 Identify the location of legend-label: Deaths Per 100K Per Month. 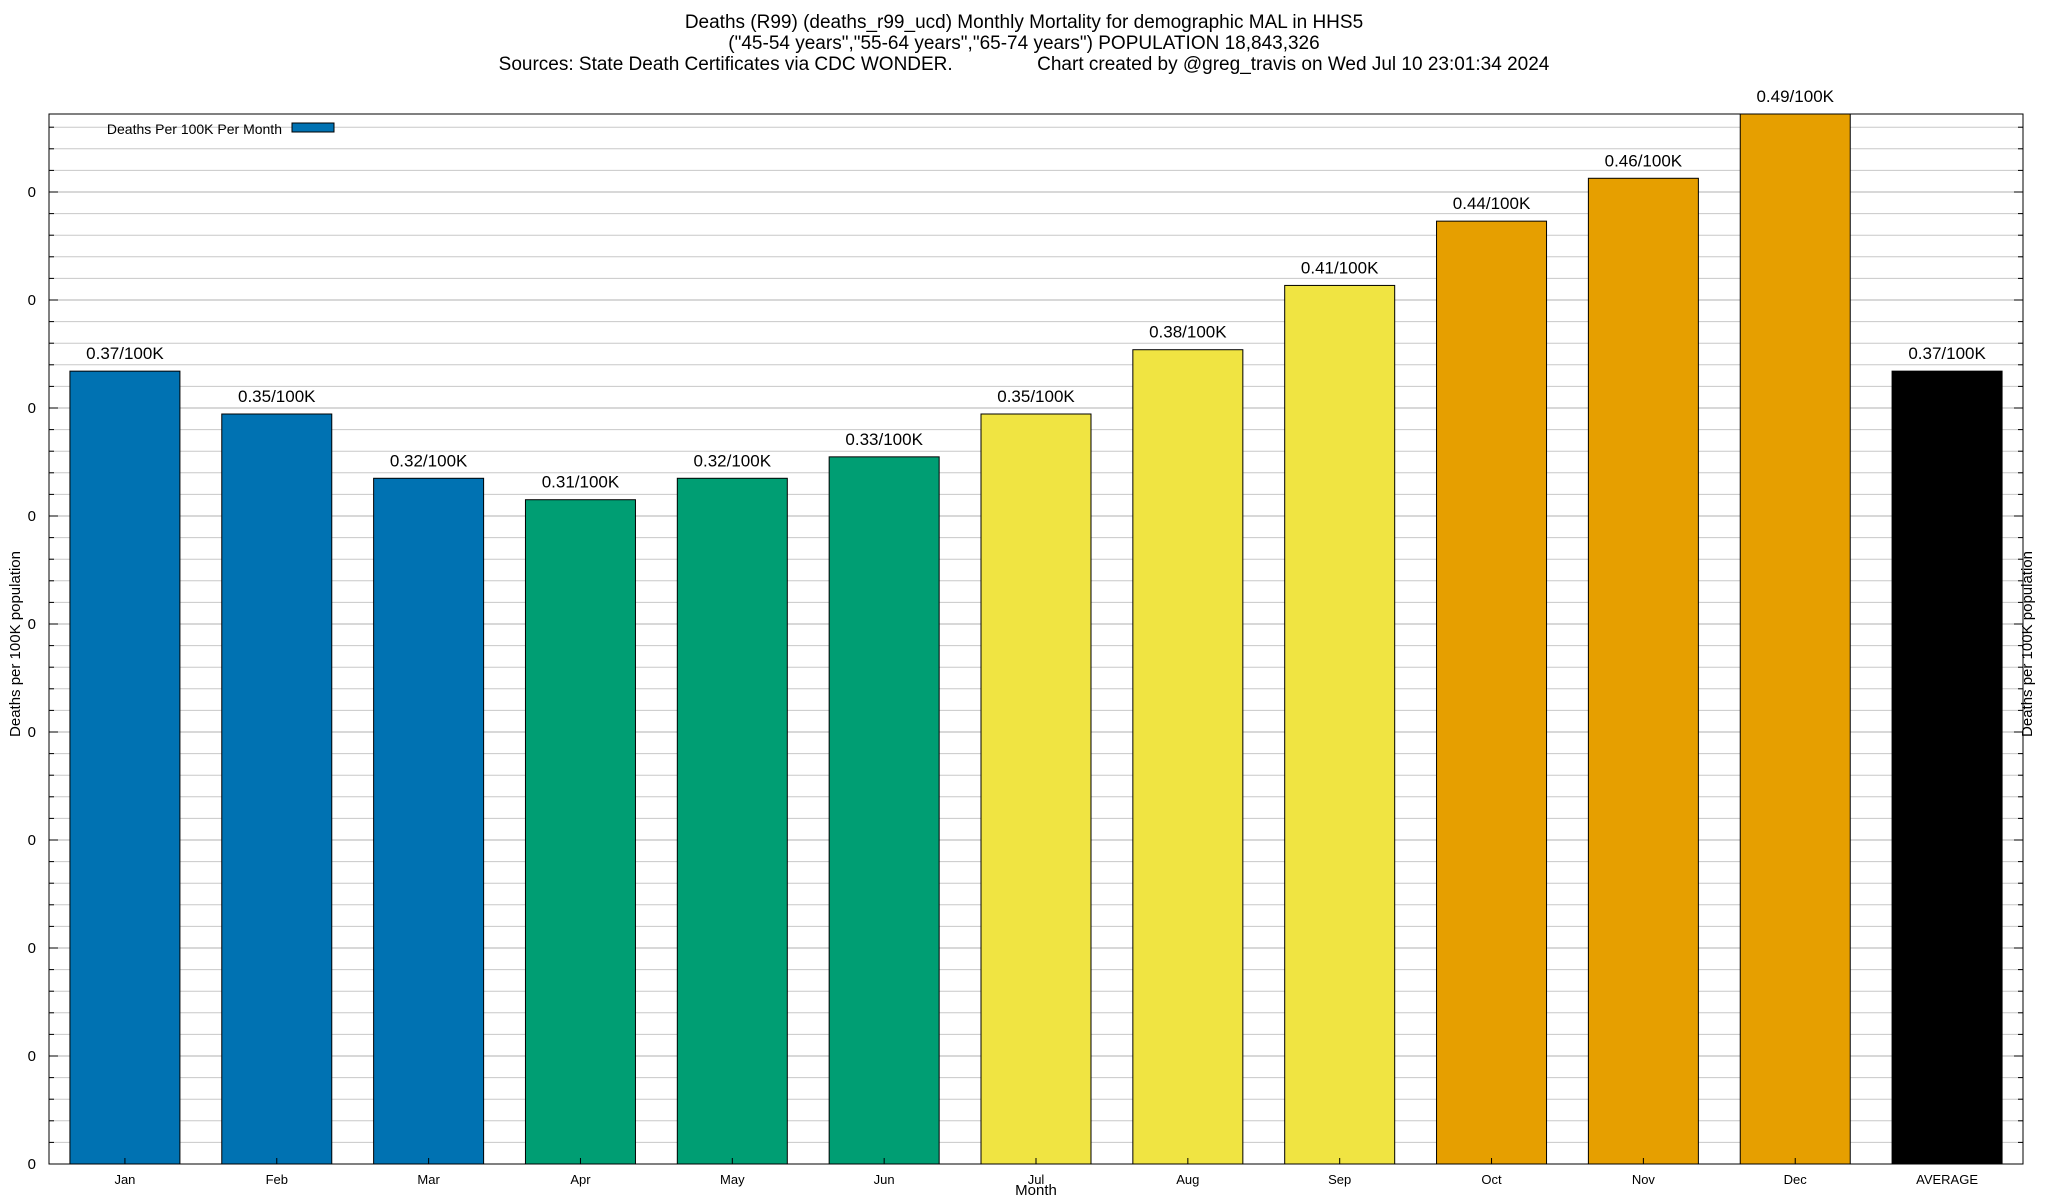
(194, 129).